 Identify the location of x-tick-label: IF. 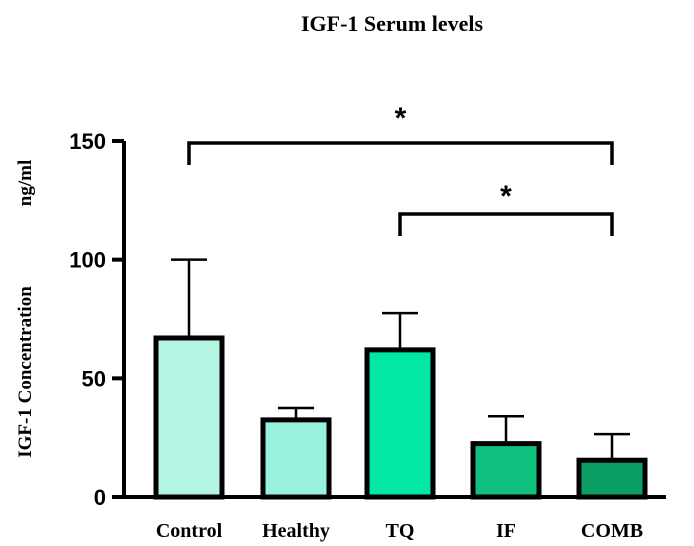
(506, 531).